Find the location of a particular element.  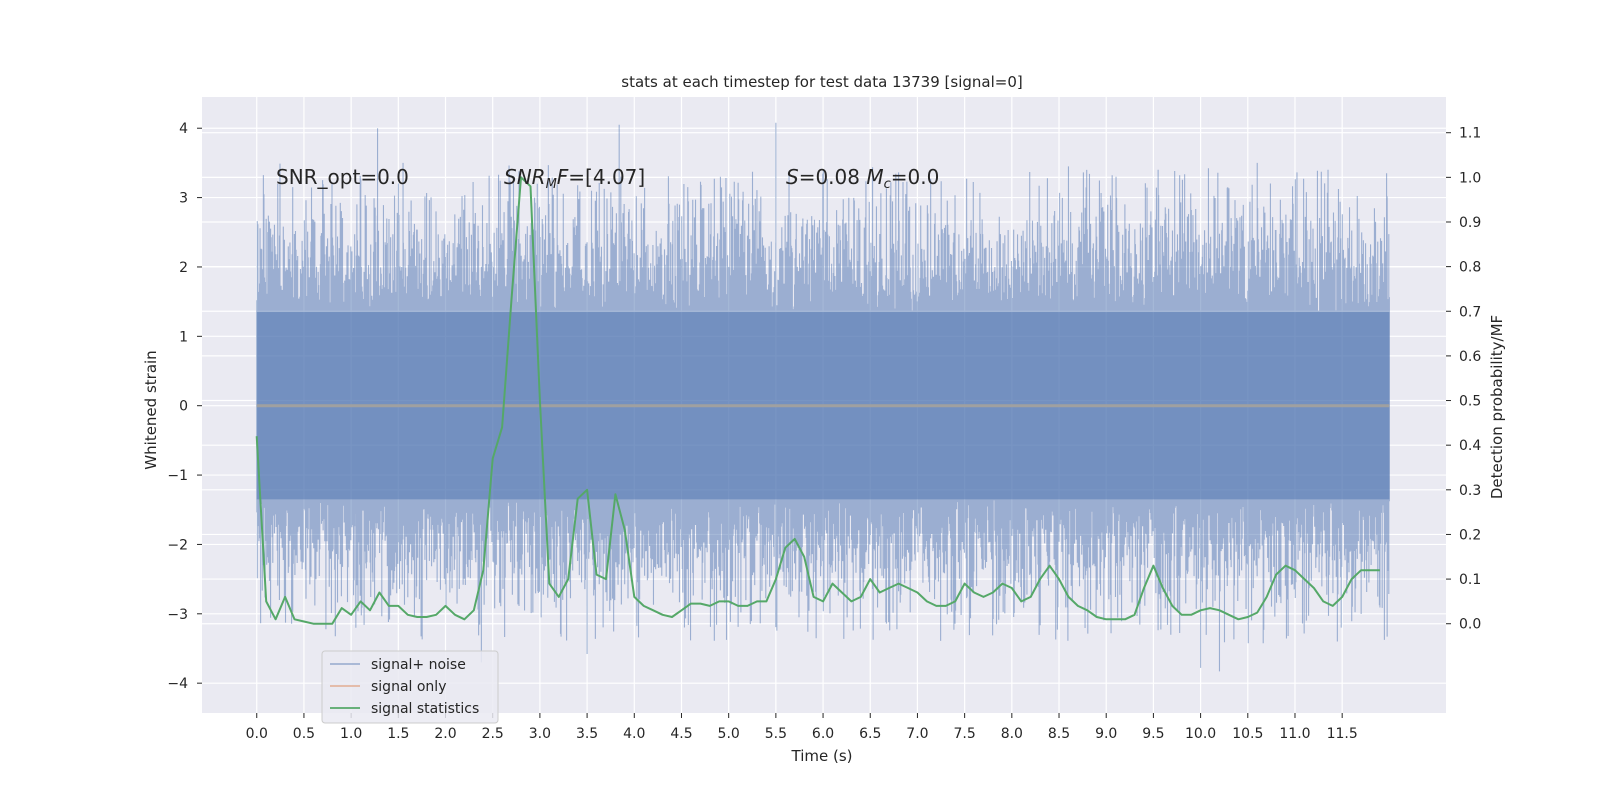

x-tick-label: 4.0 is located at coordinates (634, 734).